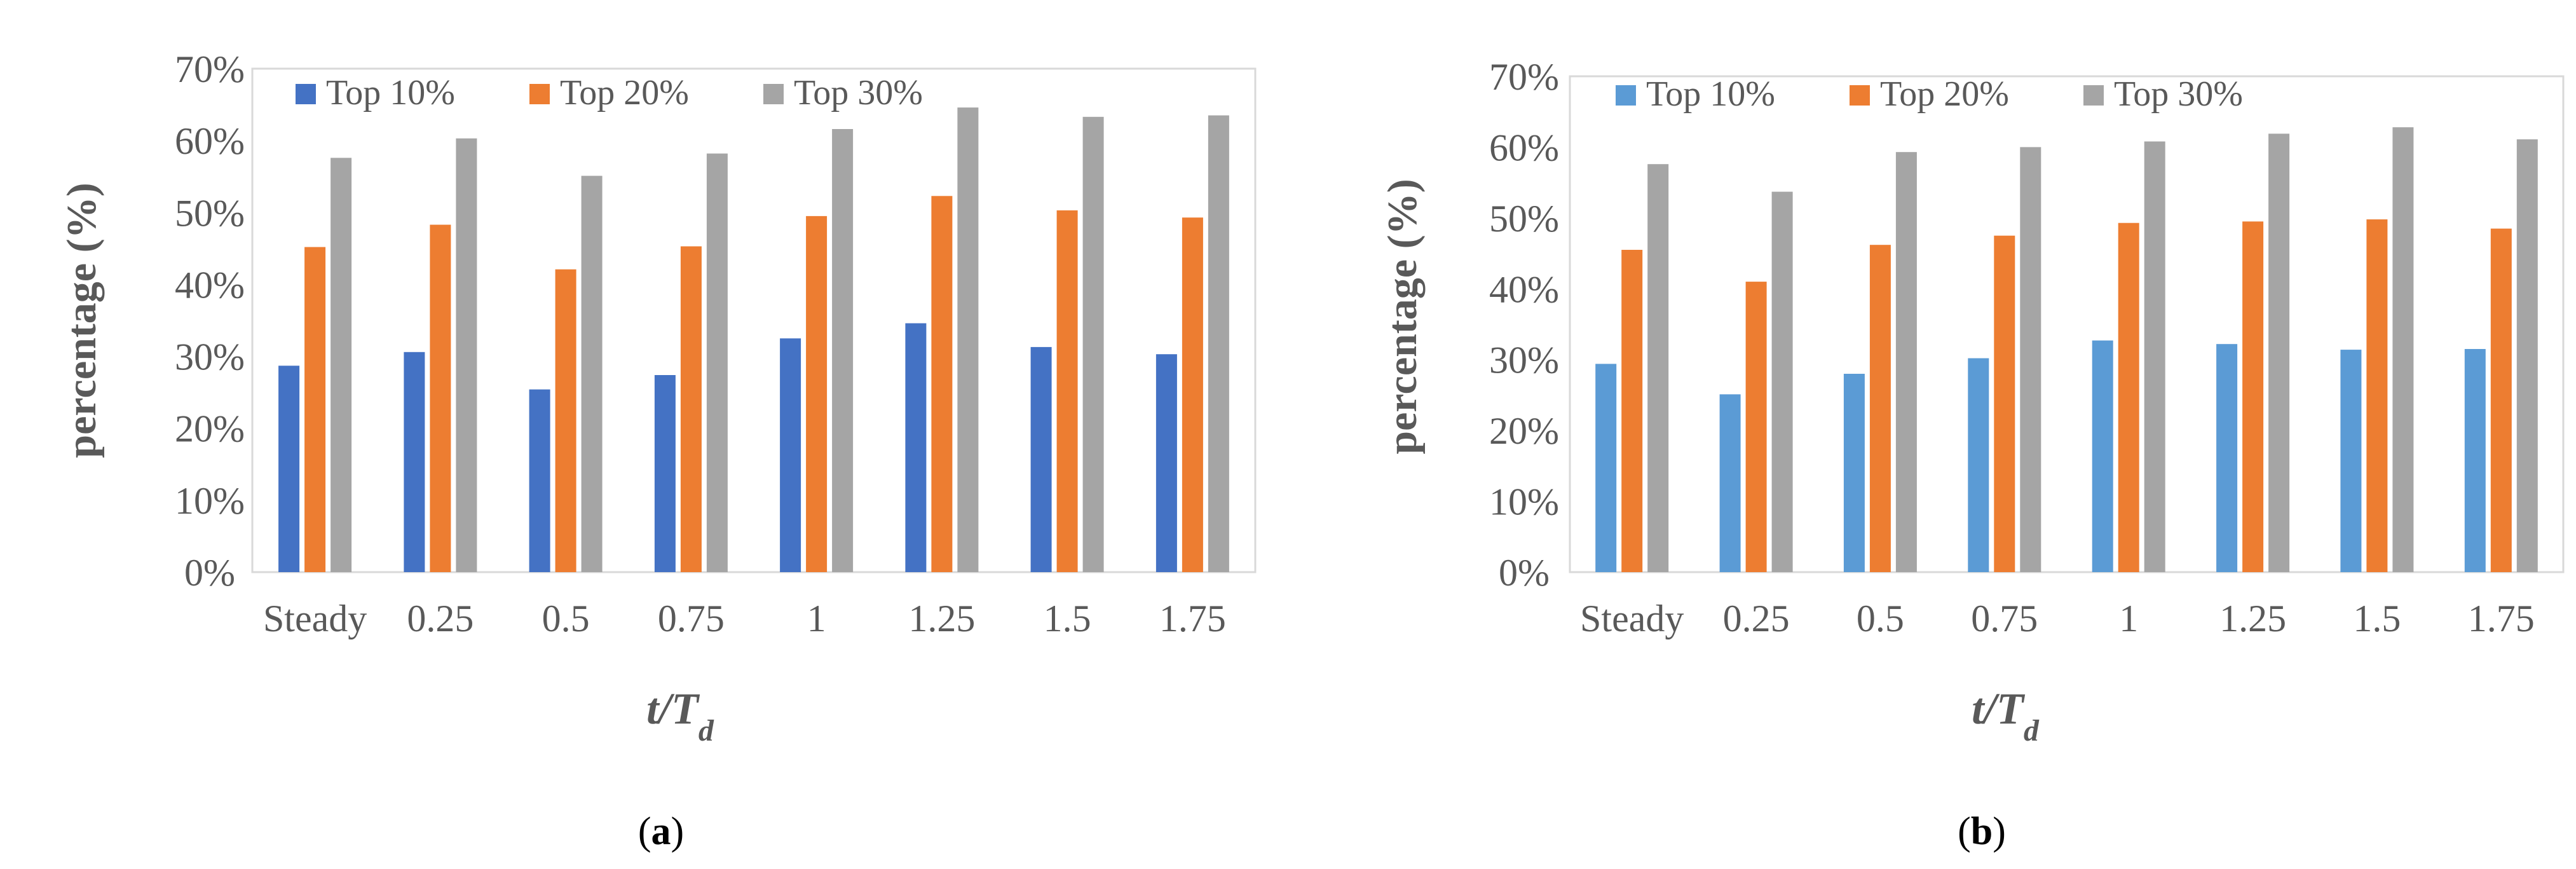 Image resolution: width=2576 pixels, height=869 pixels. I want to click on bar-top-30--0-25, so click(466, 355).